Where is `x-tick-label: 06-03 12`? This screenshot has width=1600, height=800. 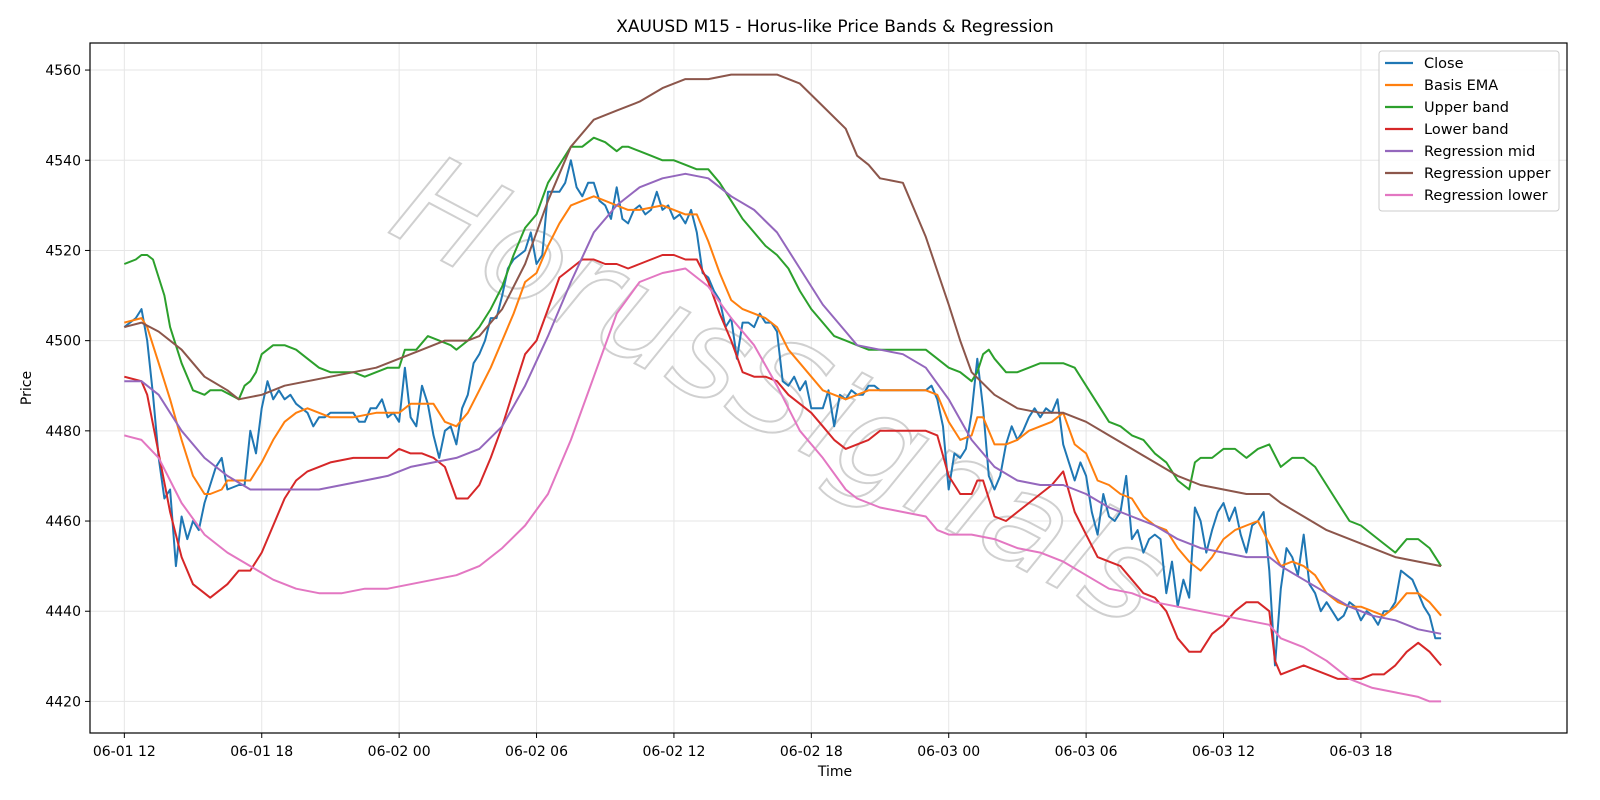
x-tick-label: 06-03 12 is located at coordinates (1223, 752).